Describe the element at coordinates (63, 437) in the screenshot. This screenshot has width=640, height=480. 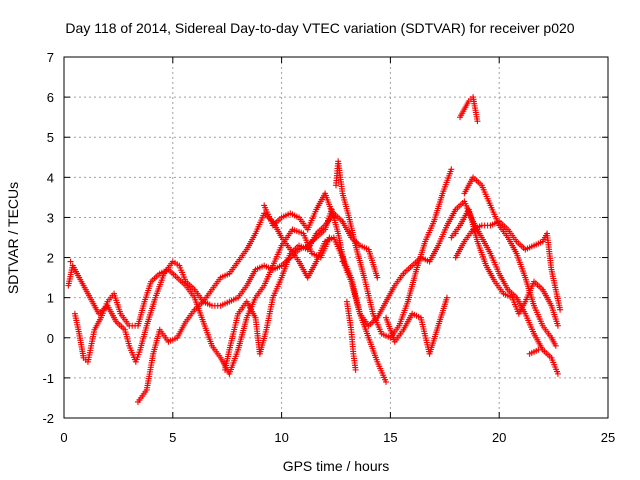
I see `x-tick-label: 0` at that location.